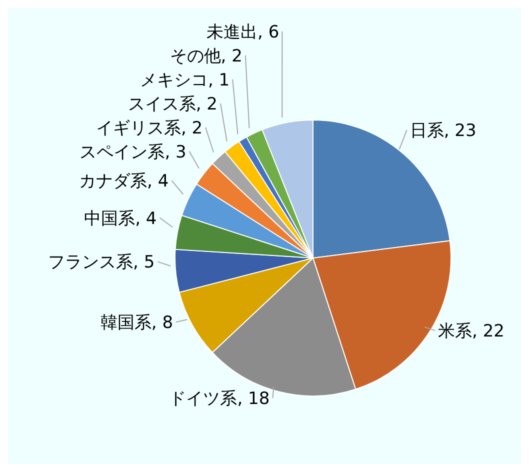 The height and width of the screenshot is (472, 529). Describe the element at coordinates (455, 332) in the screenshot. I see `slice-label: 米系` at that location.